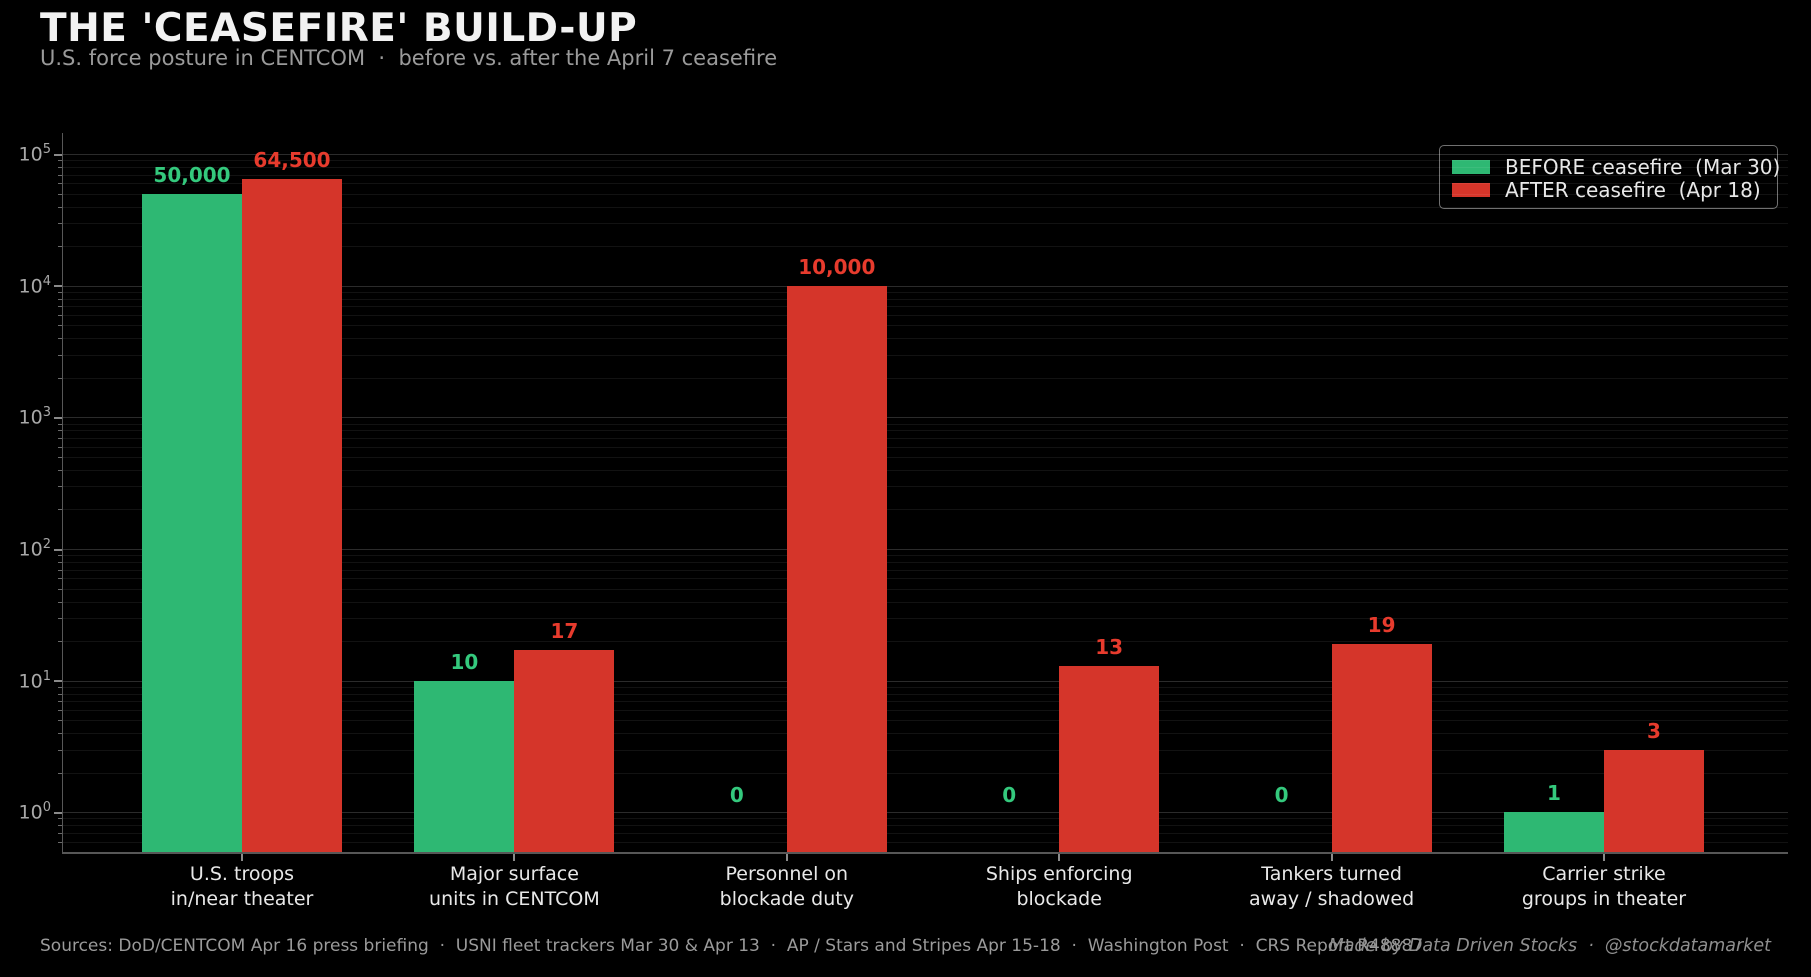  What do you see at coordinates (1471, 189) in the screenshot?
I see `legend-swatch-after-icon` at bounding box center [1471, 189].